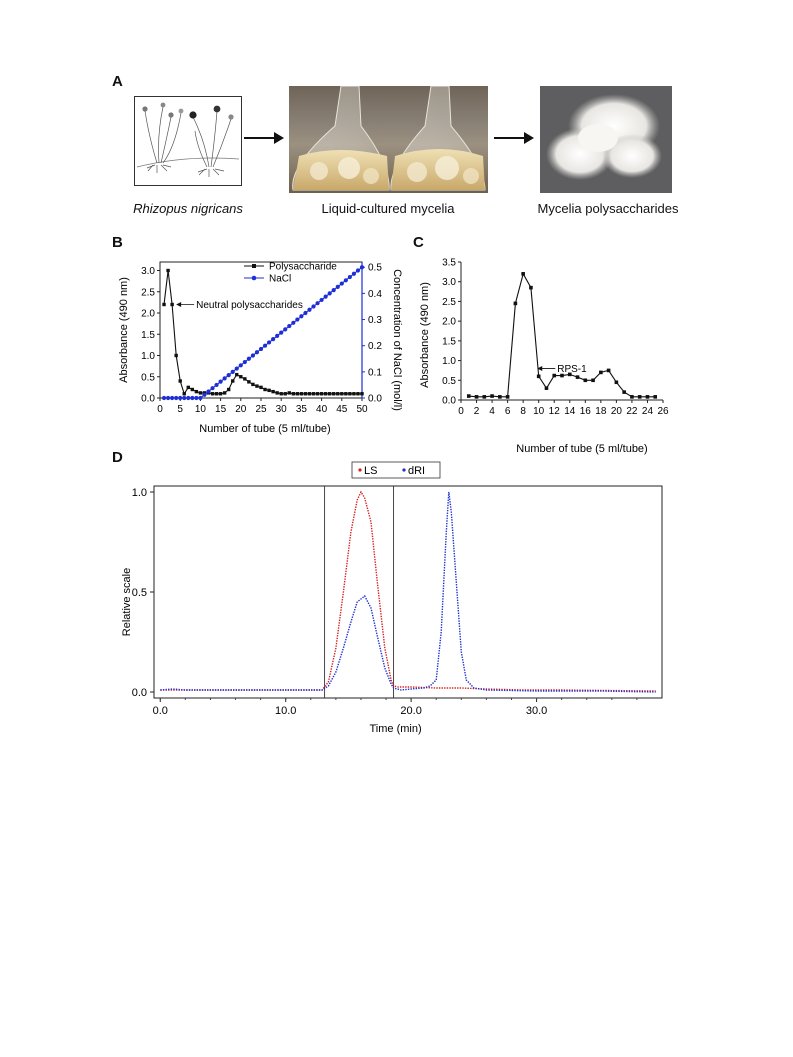  I want to click on x-tick-label: 18, so click(601, 411).